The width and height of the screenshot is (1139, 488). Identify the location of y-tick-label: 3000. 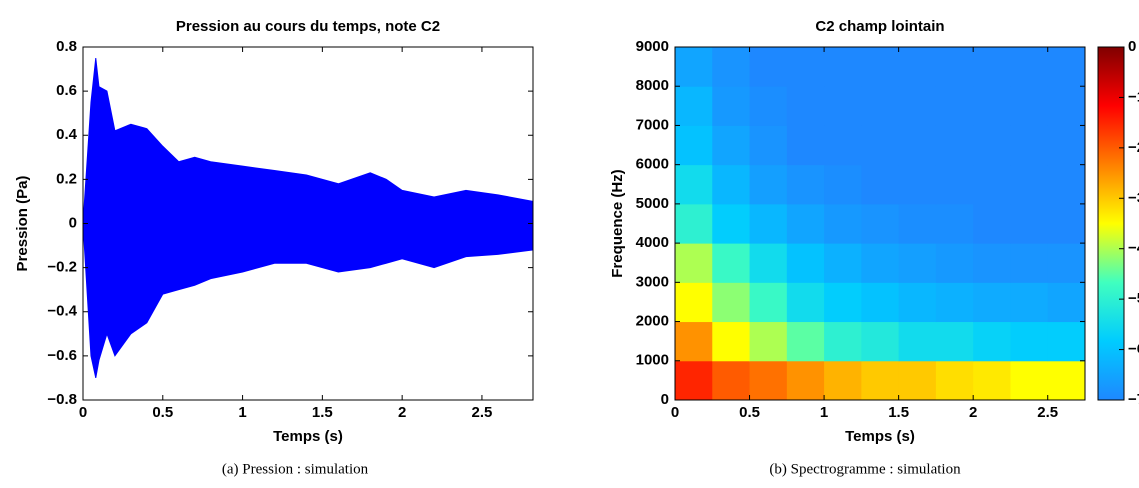
(652, 281).